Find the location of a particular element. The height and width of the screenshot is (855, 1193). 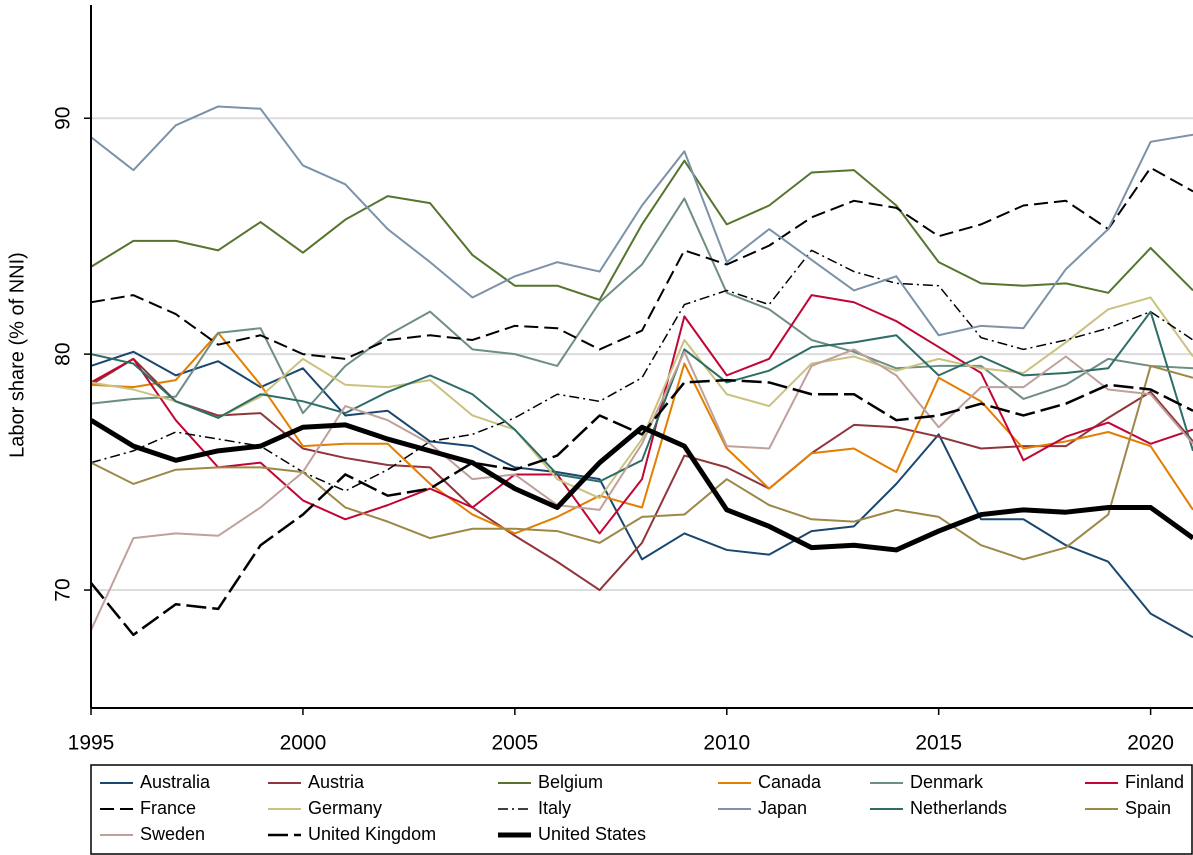

y-tick-label: 90 is located at coordinates (63, 118).